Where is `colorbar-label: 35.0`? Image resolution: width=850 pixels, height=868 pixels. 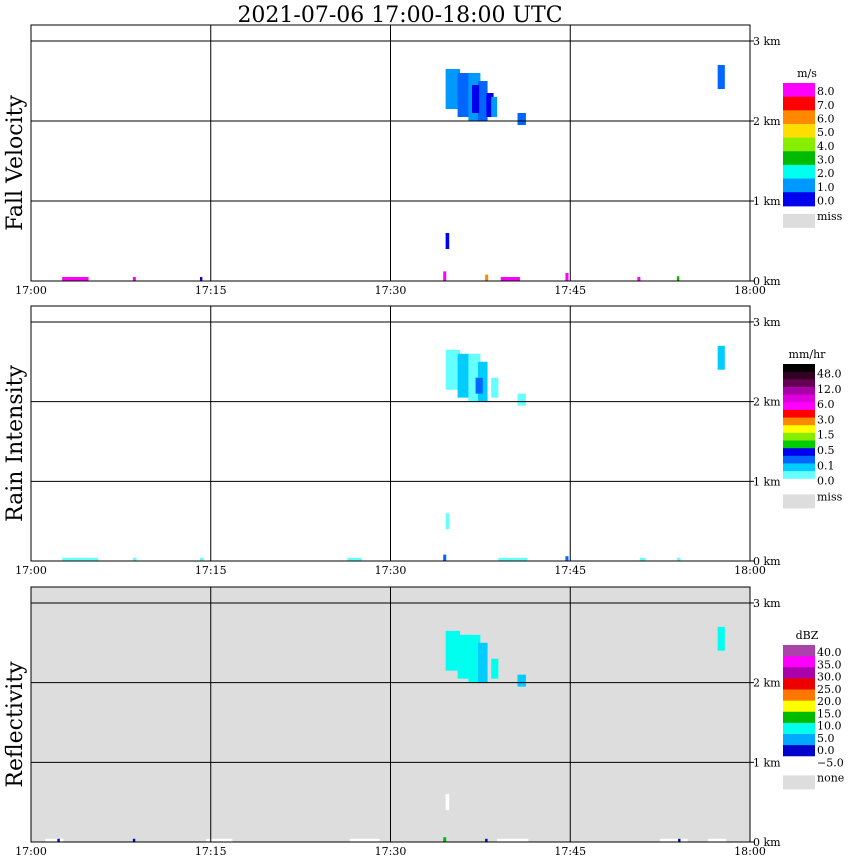
colorbar-label: 35.0 is located at coordinates (829, 664).